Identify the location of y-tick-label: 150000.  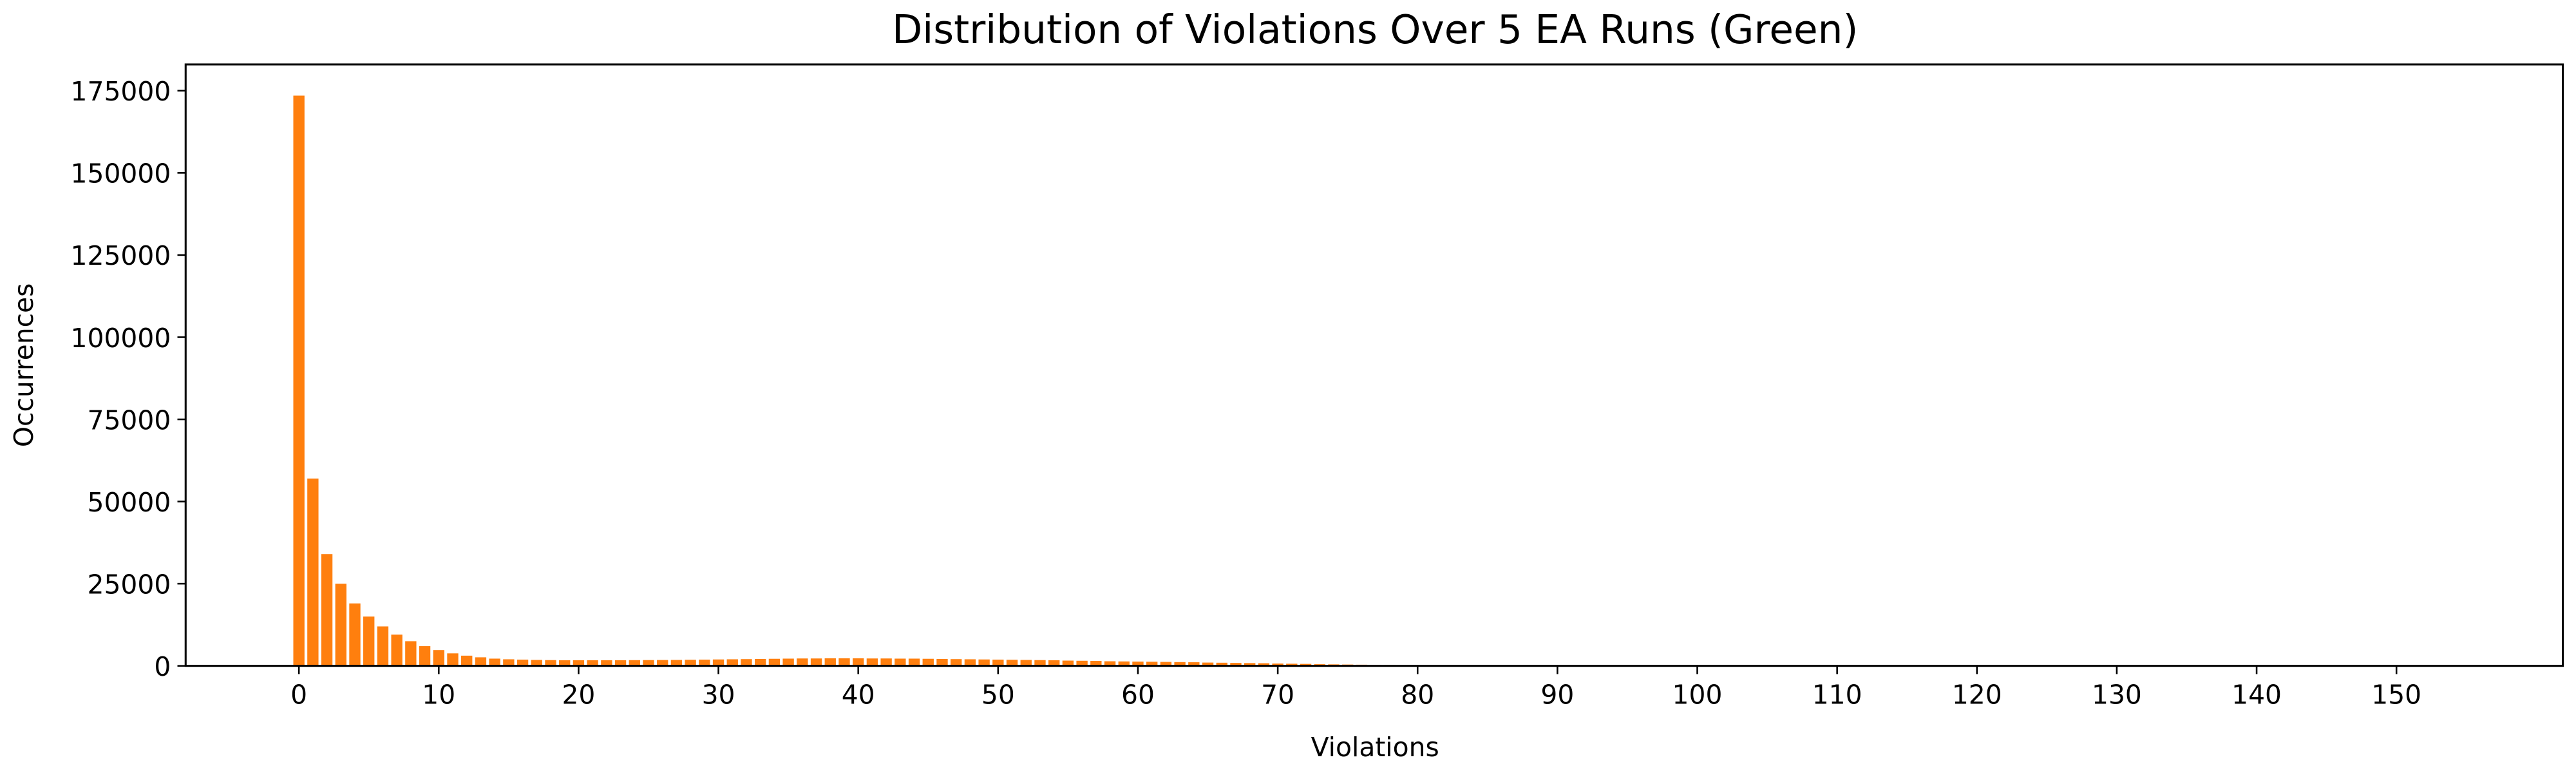
(121, 173).